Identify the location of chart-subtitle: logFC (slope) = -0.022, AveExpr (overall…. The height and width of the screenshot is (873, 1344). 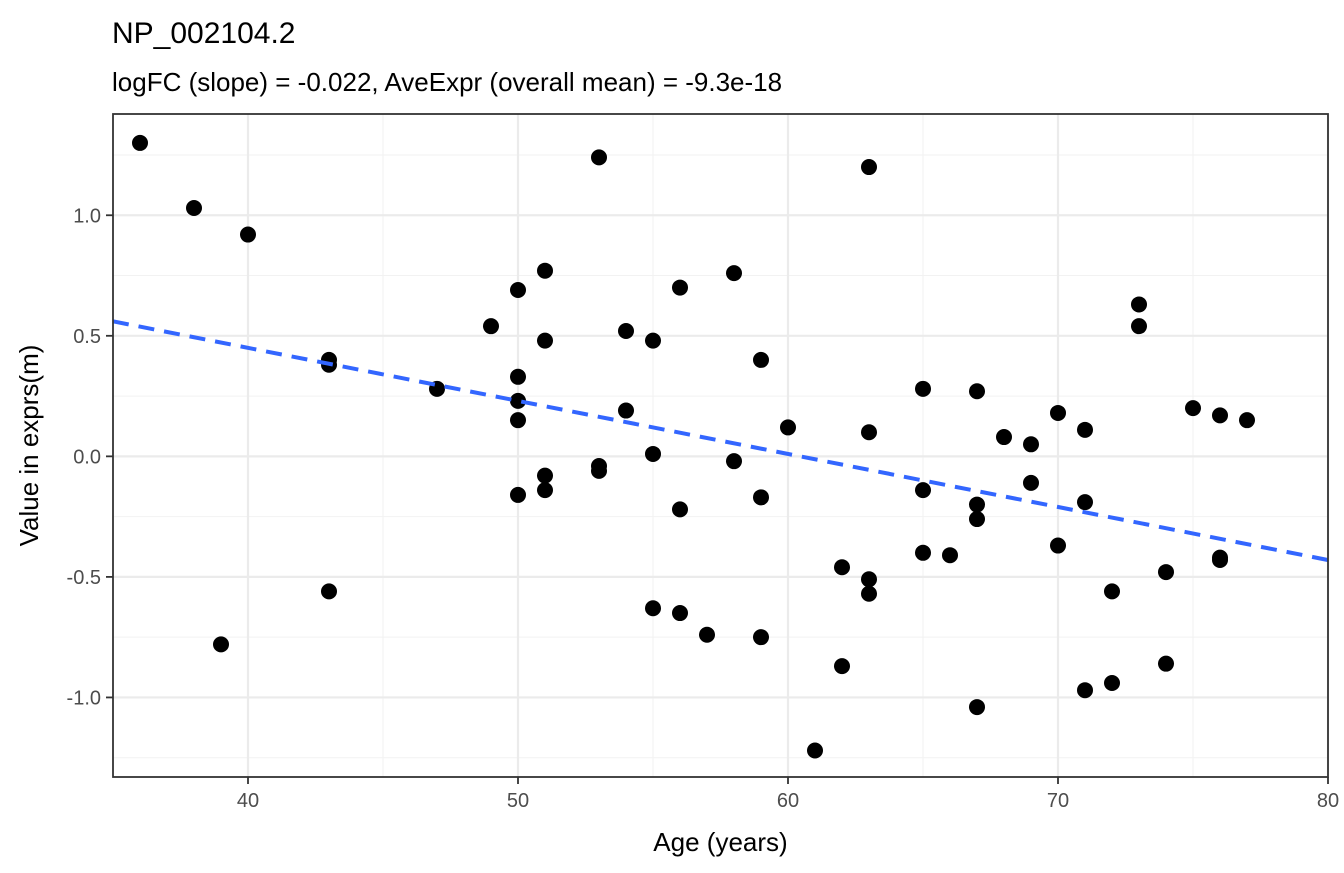
(447, 82).